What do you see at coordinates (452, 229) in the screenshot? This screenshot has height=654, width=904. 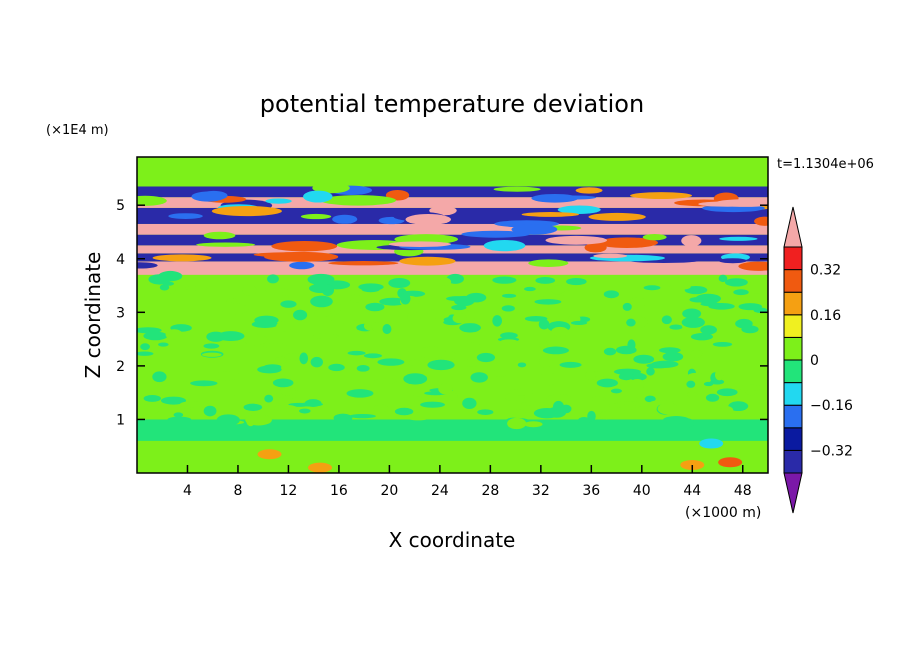 I see `field-band` at bounding box center [452, 229].